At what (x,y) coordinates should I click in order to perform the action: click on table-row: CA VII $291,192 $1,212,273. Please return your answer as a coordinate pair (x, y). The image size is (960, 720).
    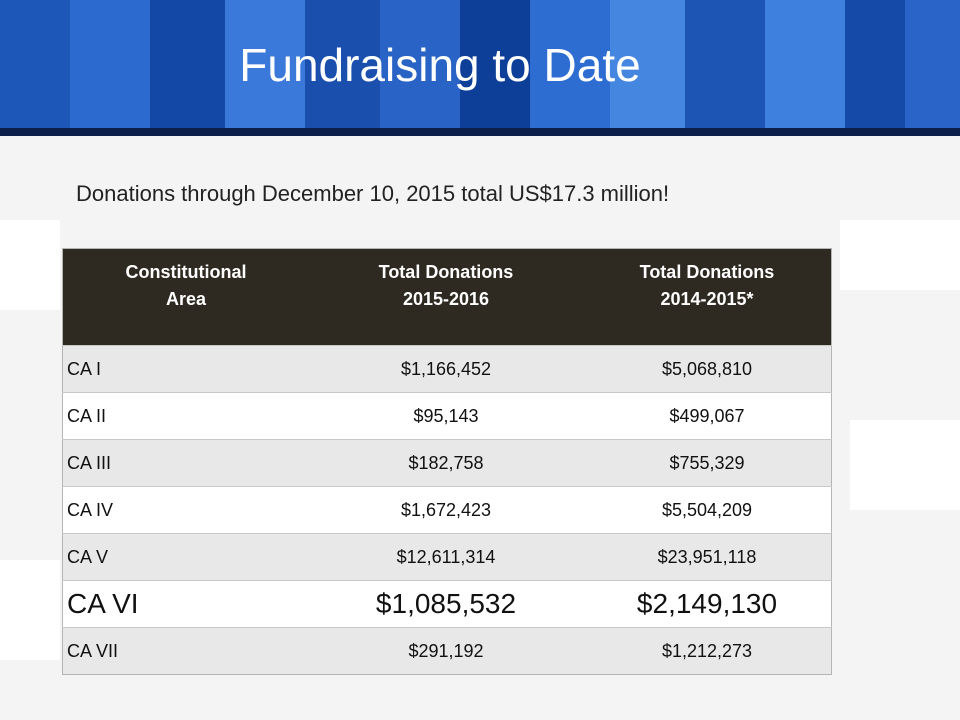
    Looking at the image, I should click on (447, 651).